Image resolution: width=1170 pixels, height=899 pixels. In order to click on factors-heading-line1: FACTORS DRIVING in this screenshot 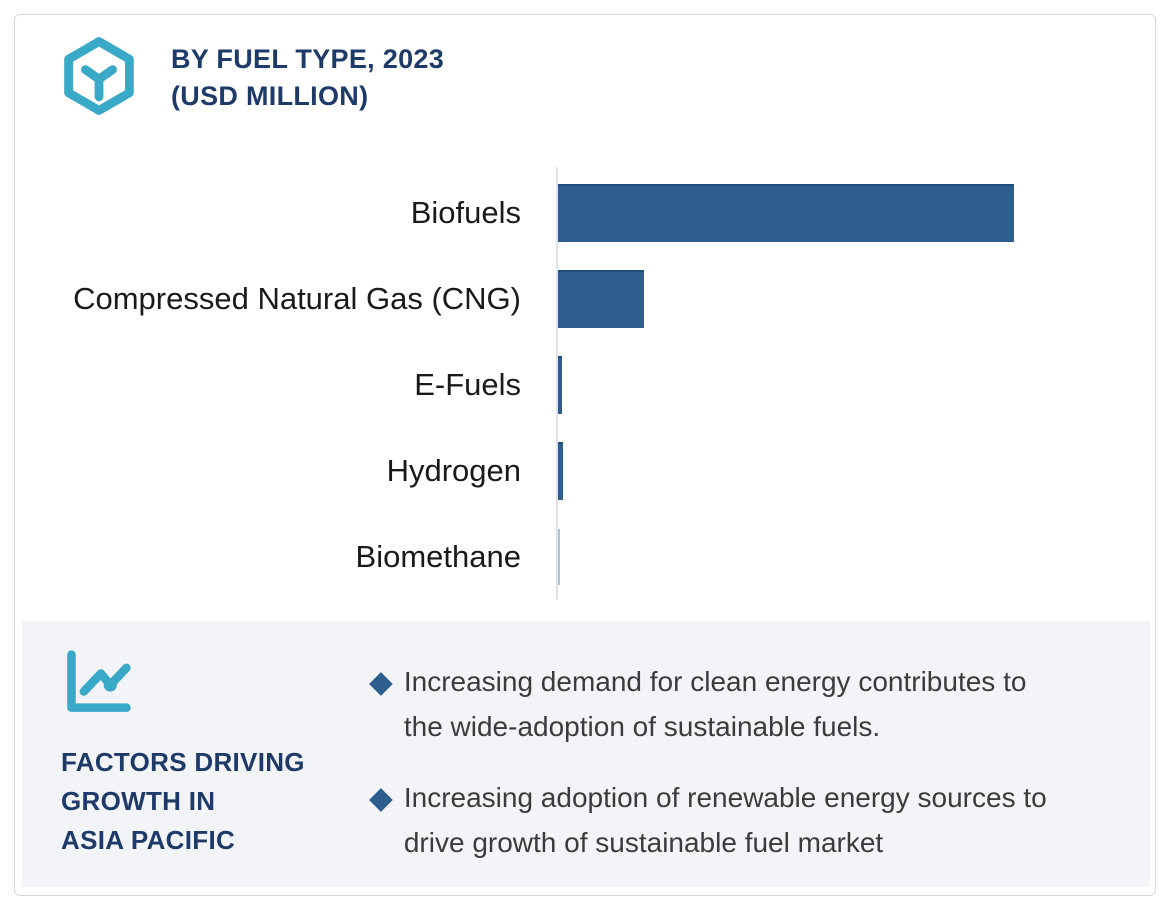, I will do `click(183, 762)`.